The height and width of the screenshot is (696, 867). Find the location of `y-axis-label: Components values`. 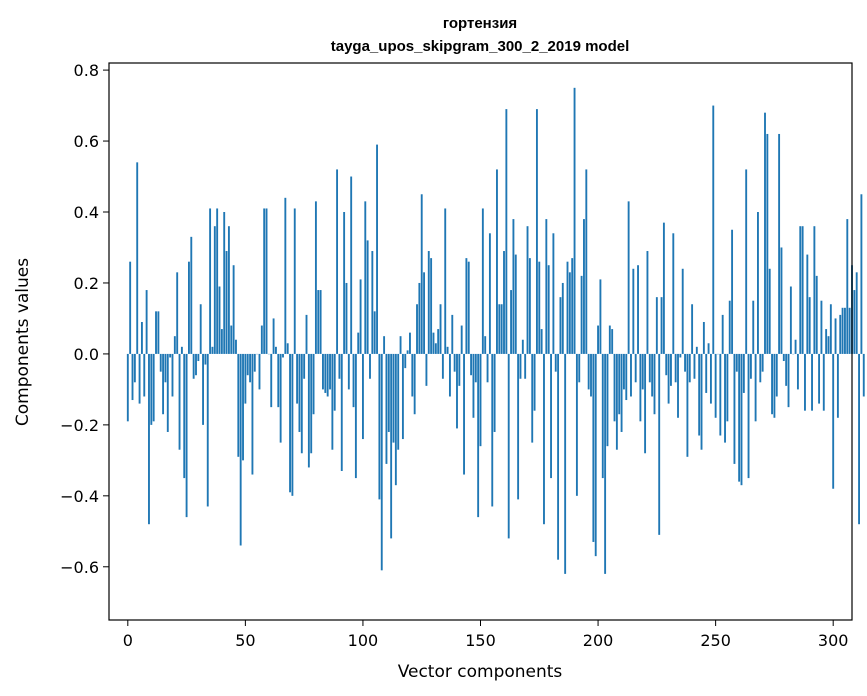

y-axis-label: Components values is located at coordinates (23, 342).